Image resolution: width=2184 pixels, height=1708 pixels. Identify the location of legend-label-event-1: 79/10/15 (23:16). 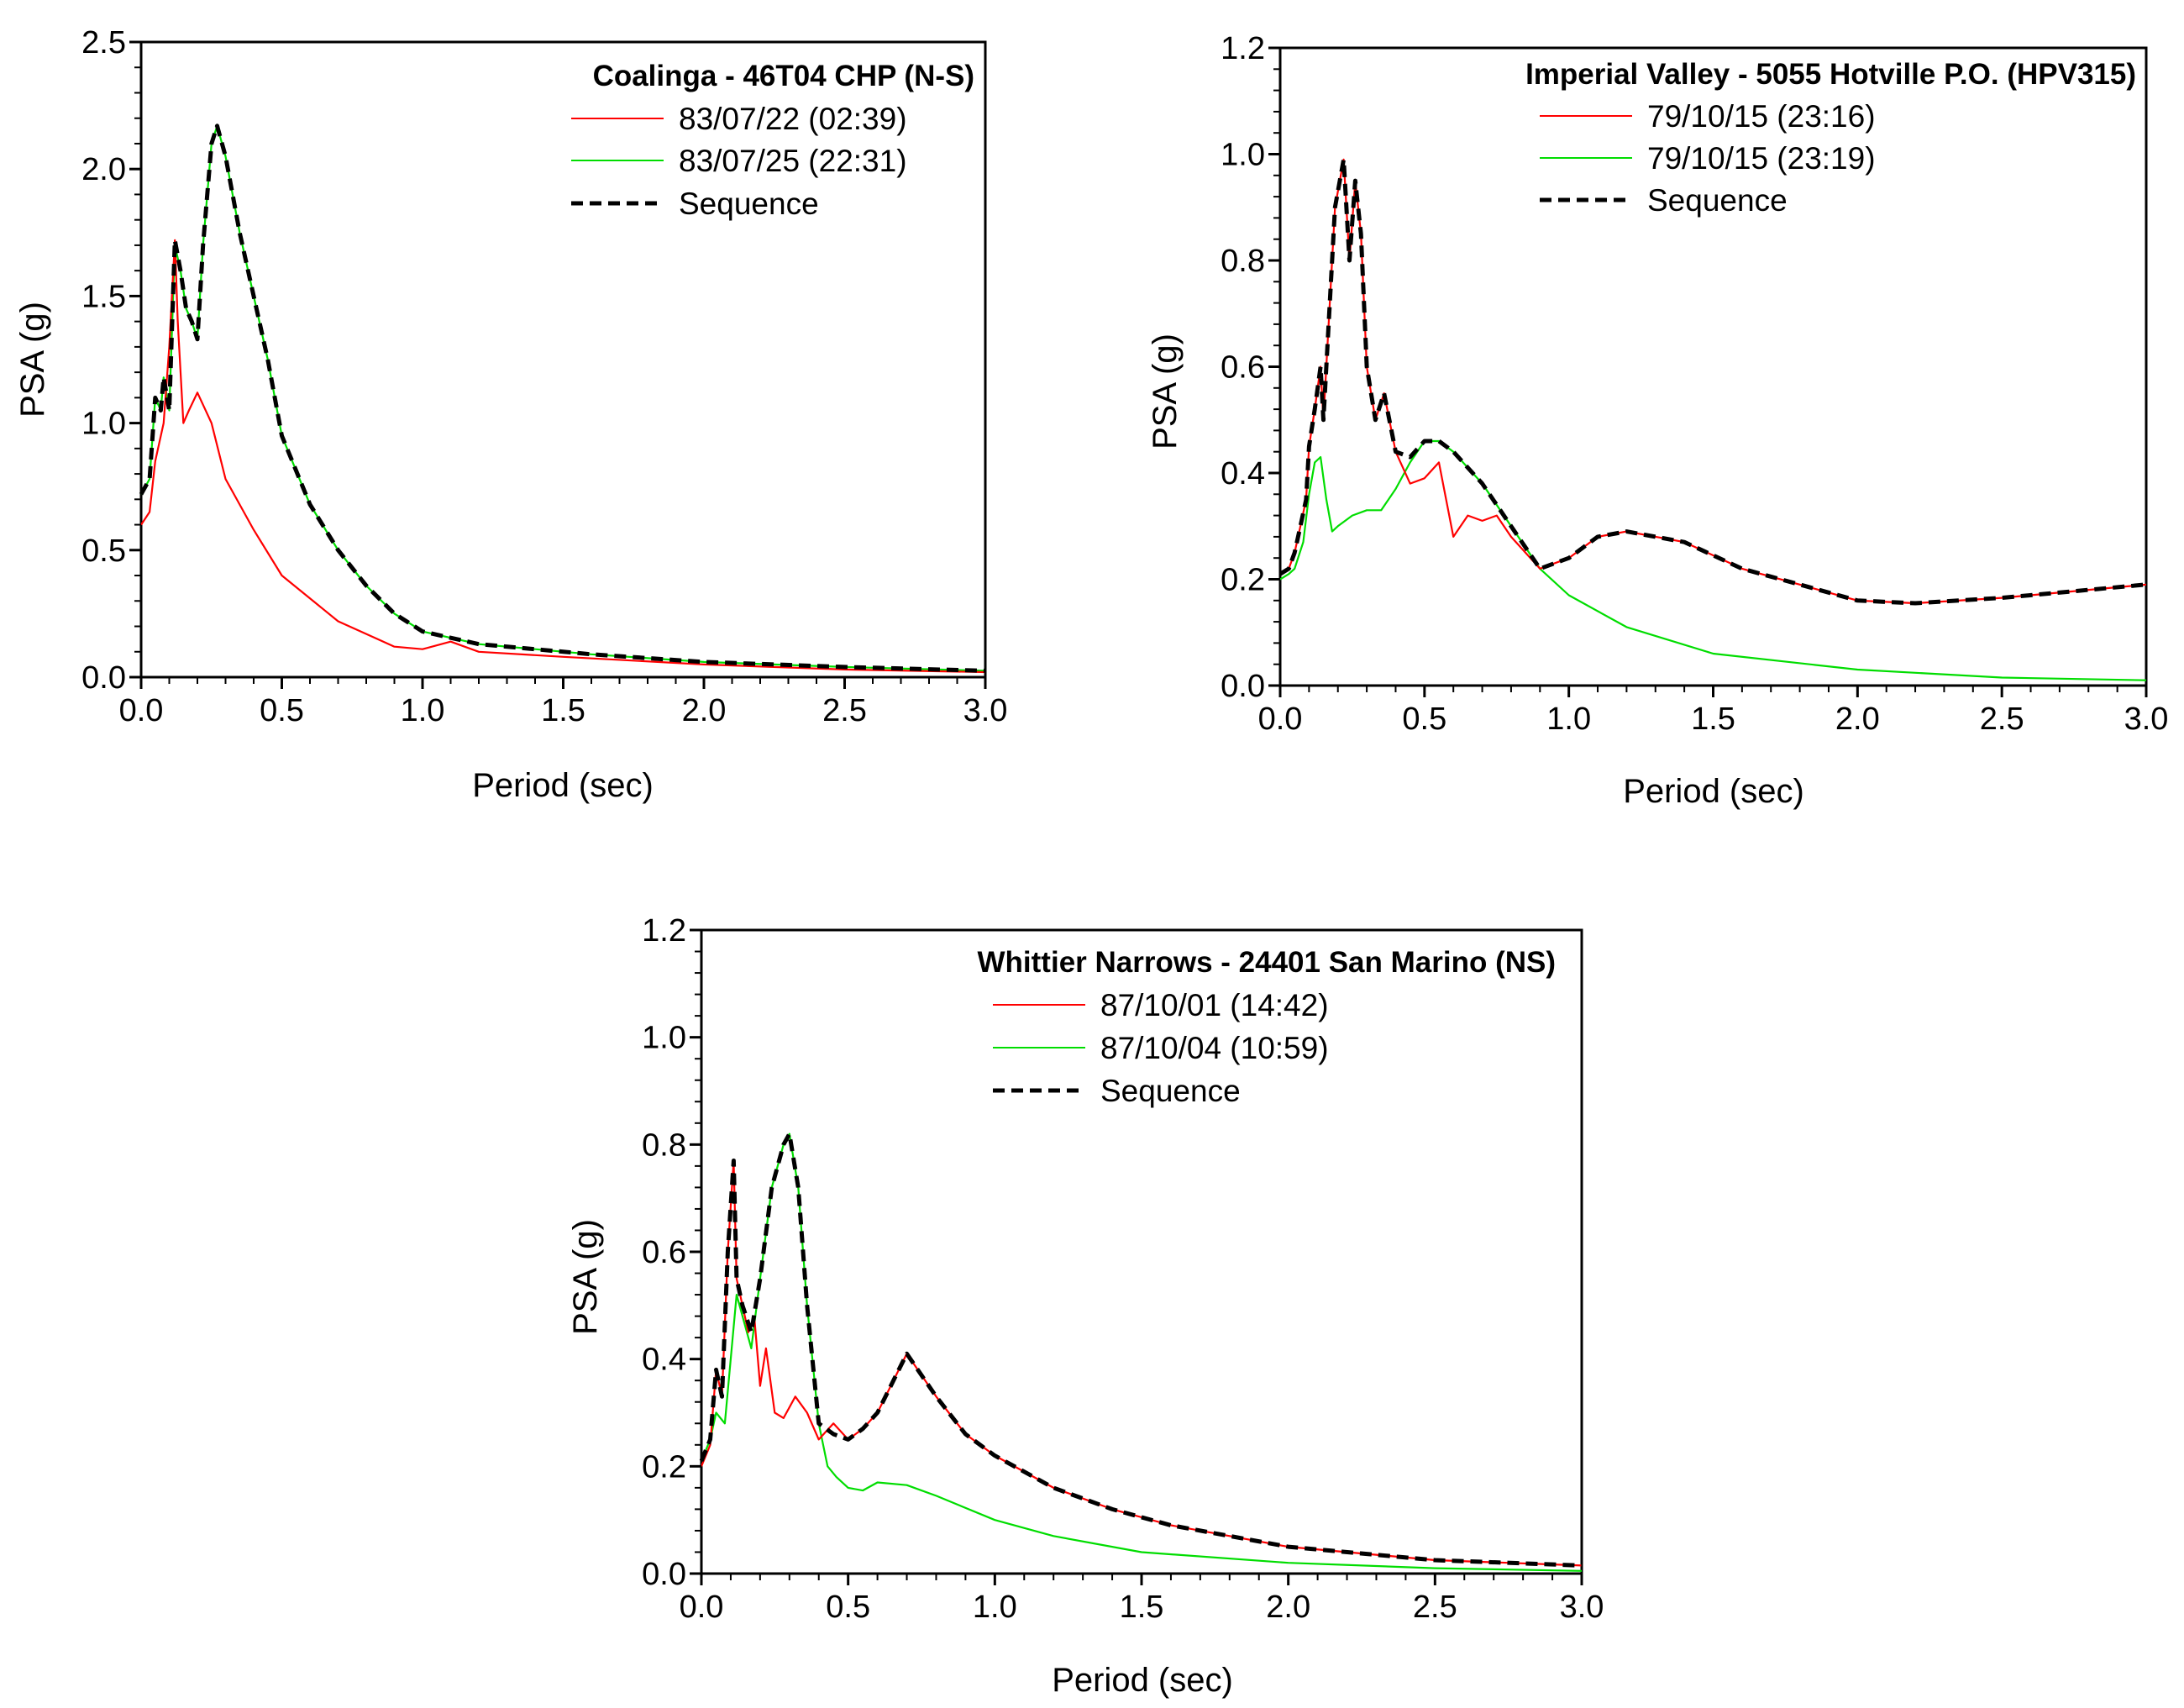
(1761, 117).